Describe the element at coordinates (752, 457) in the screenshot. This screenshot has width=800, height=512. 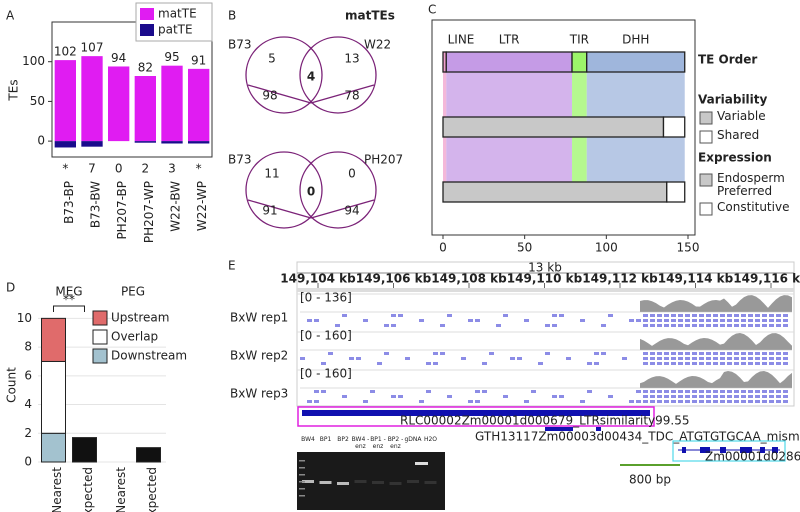
I see `gene-label: Zm00001d028623_T001` at that location.